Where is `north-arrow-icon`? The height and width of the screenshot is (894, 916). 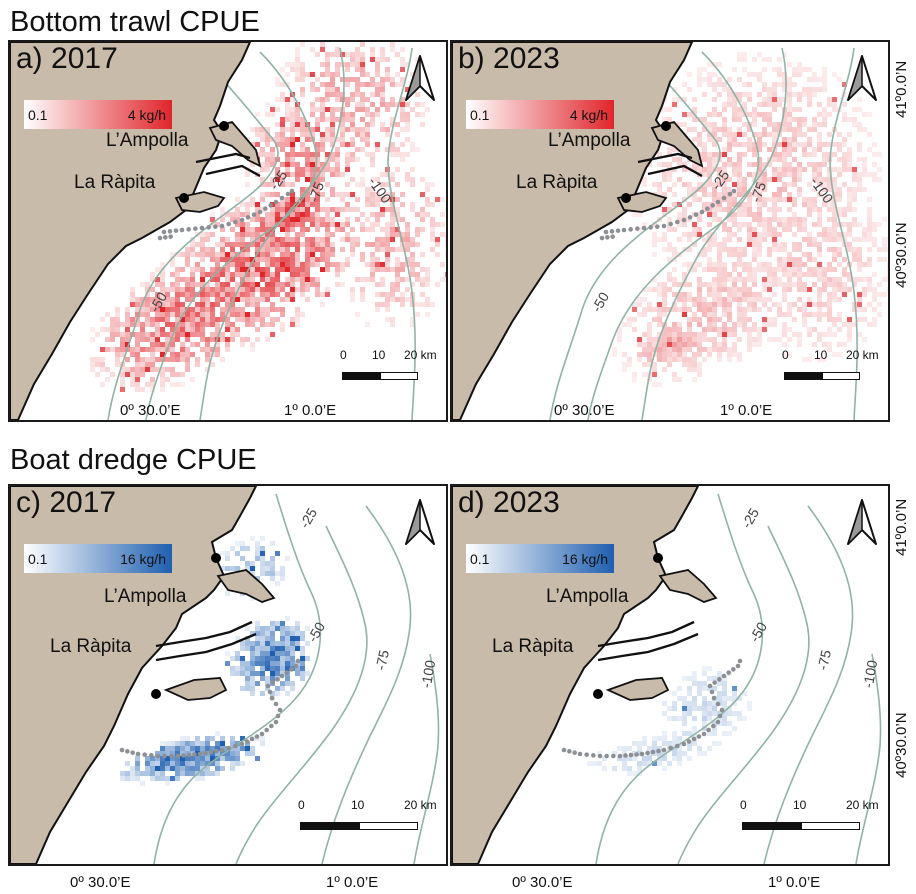
north-arrow-icon is located at coordinates (862, 78).